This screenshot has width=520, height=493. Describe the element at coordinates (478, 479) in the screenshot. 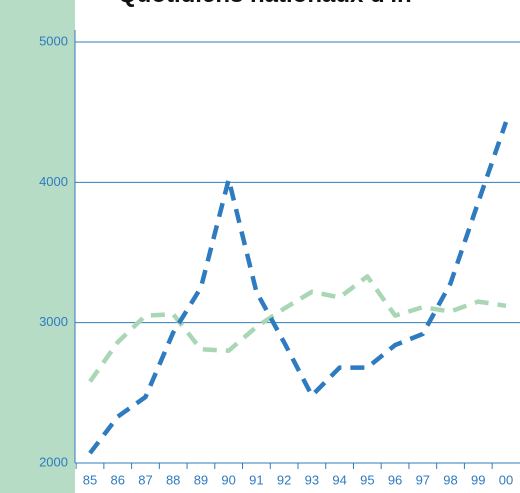

I see `x-tick-label: 99` at that location.